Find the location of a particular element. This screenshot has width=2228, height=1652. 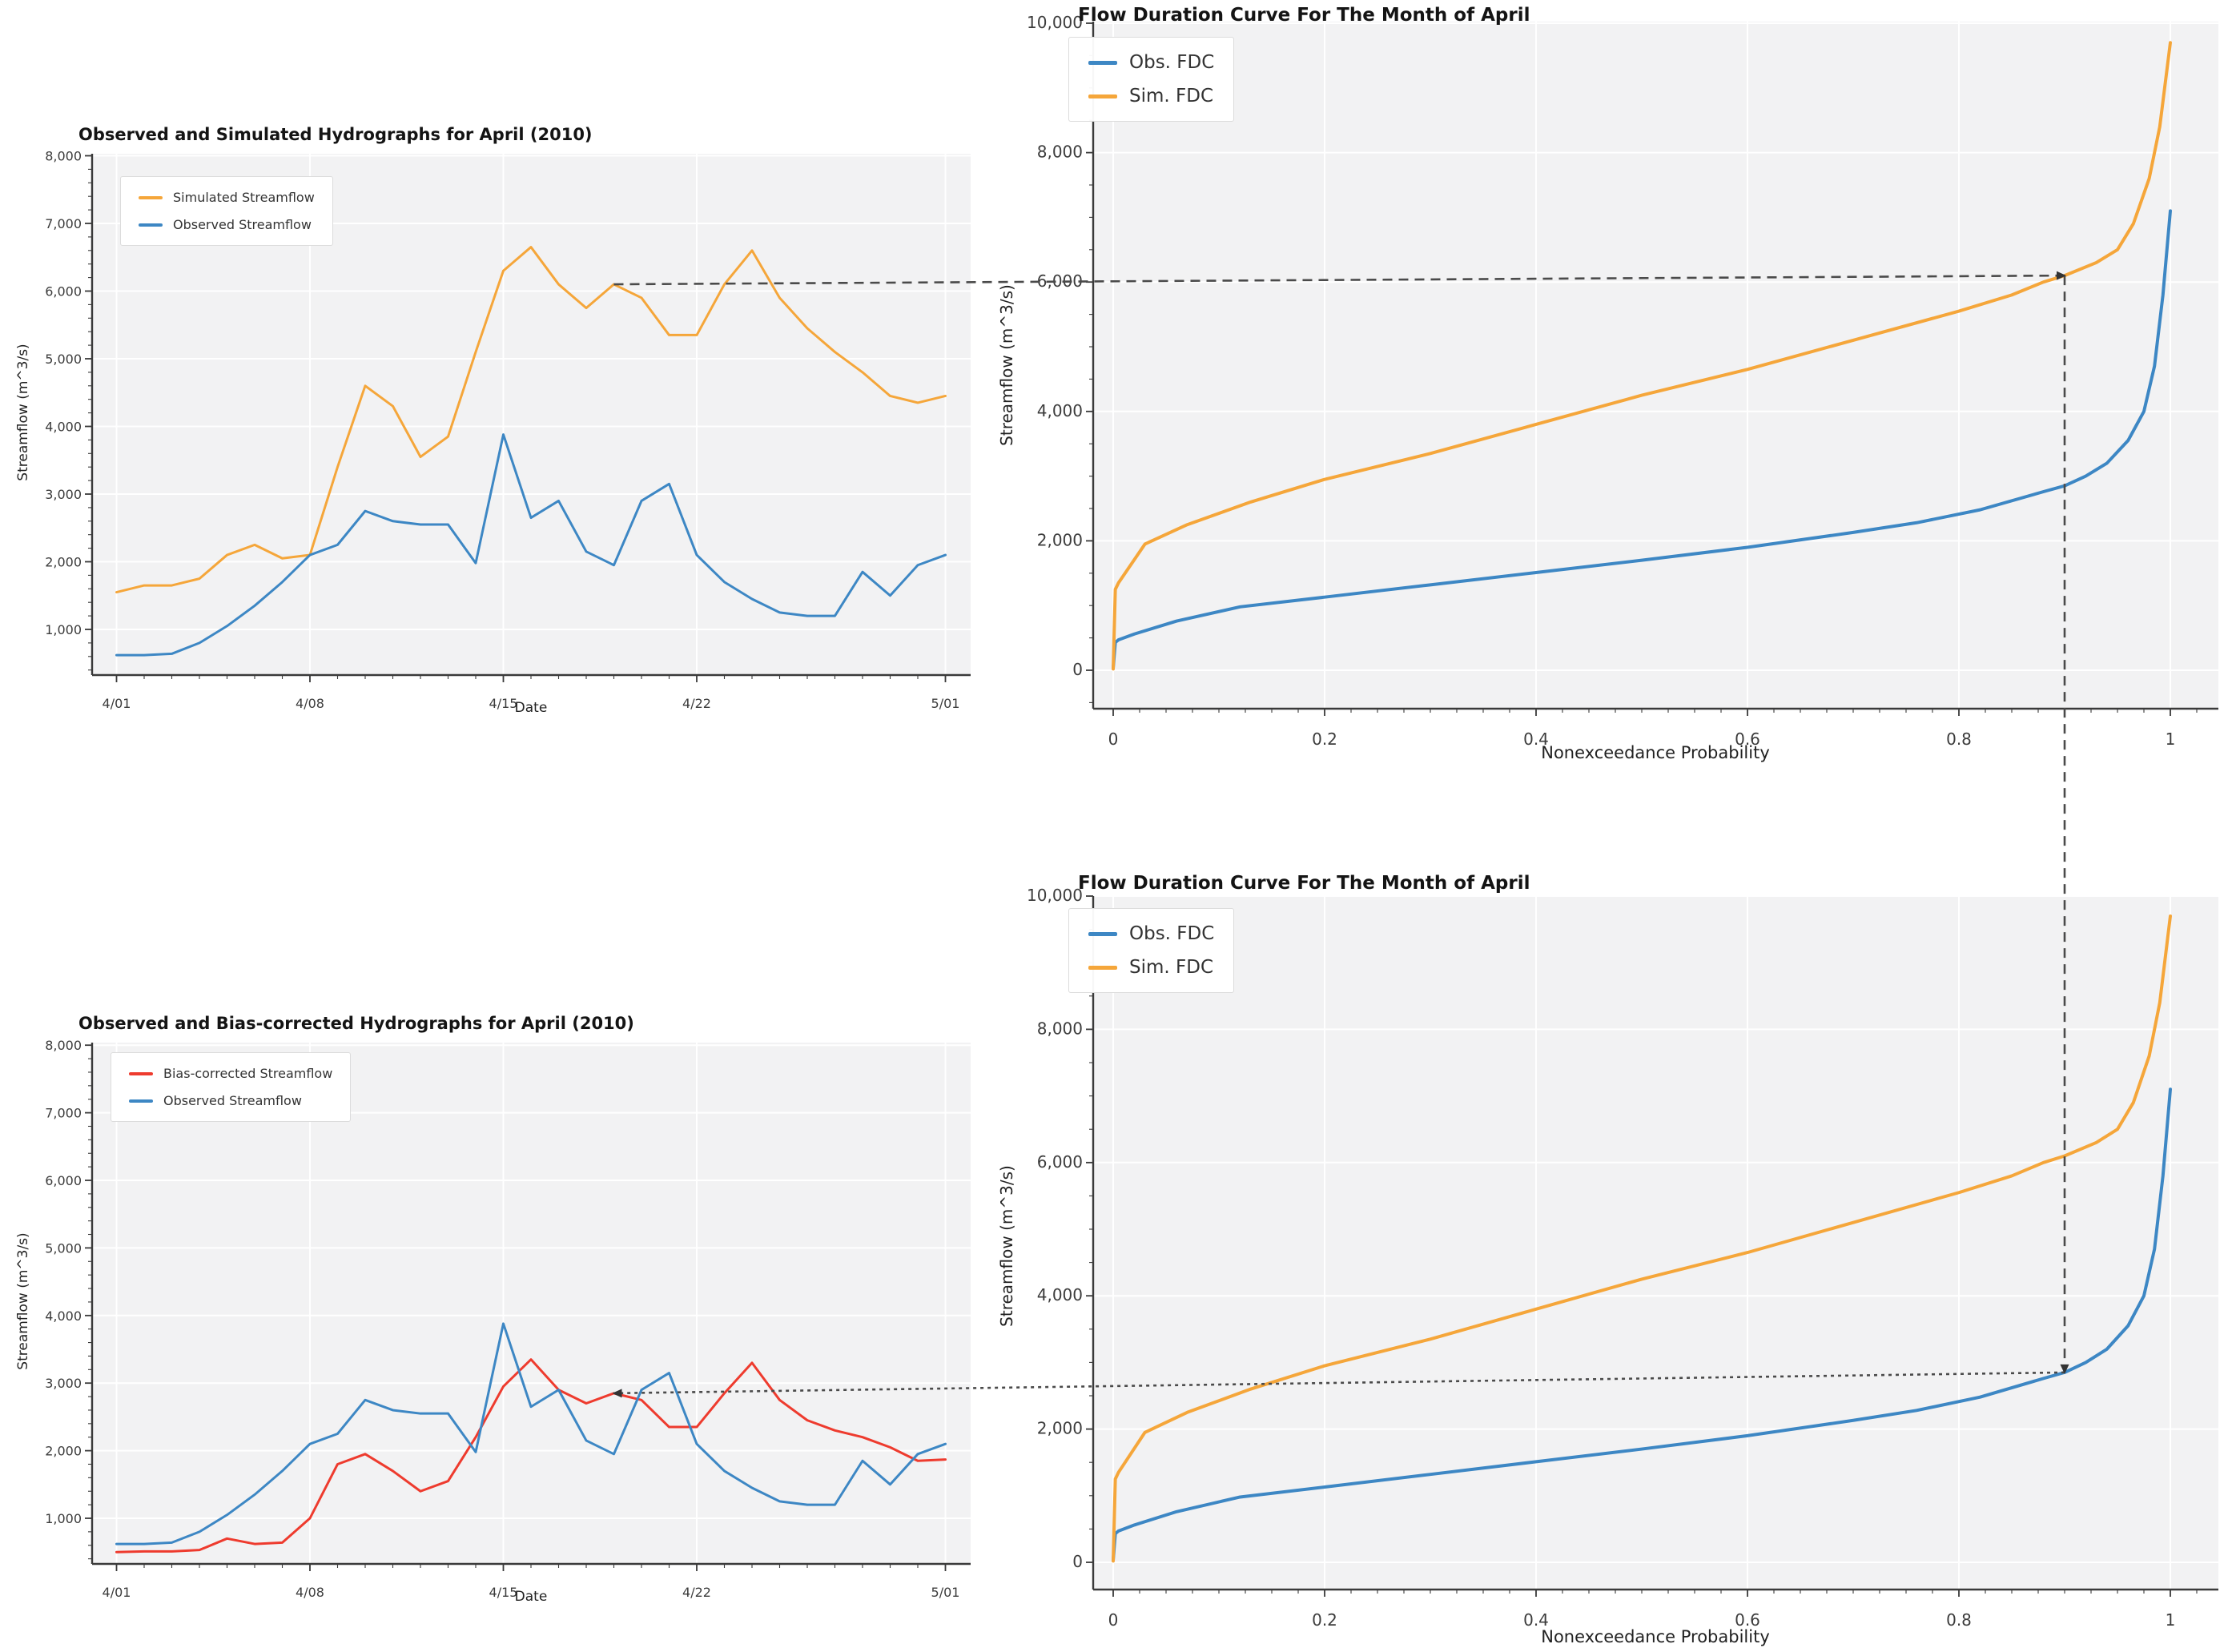

legend-item: Bias-corrected Streamflow is located at coordinates (230, 1074).